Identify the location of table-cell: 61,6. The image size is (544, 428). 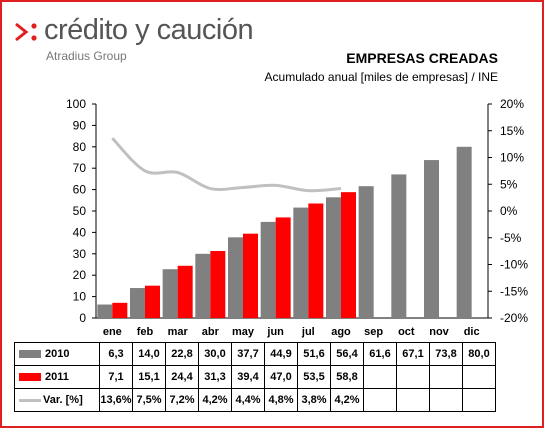
(380, 354).